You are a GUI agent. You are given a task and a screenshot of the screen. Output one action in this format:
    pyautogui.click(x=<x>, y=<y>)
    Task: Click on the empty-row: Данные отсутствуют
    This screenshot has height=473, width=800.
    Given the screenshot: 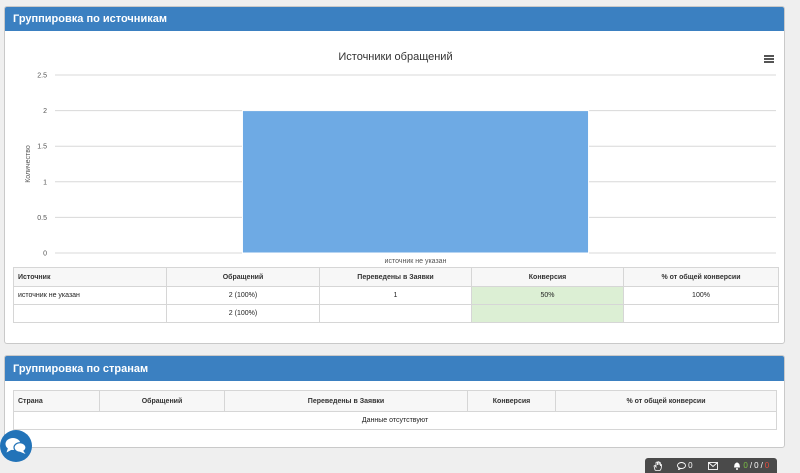 What is the action you would take?
    pyautogui.click(x=395, y=420)
    